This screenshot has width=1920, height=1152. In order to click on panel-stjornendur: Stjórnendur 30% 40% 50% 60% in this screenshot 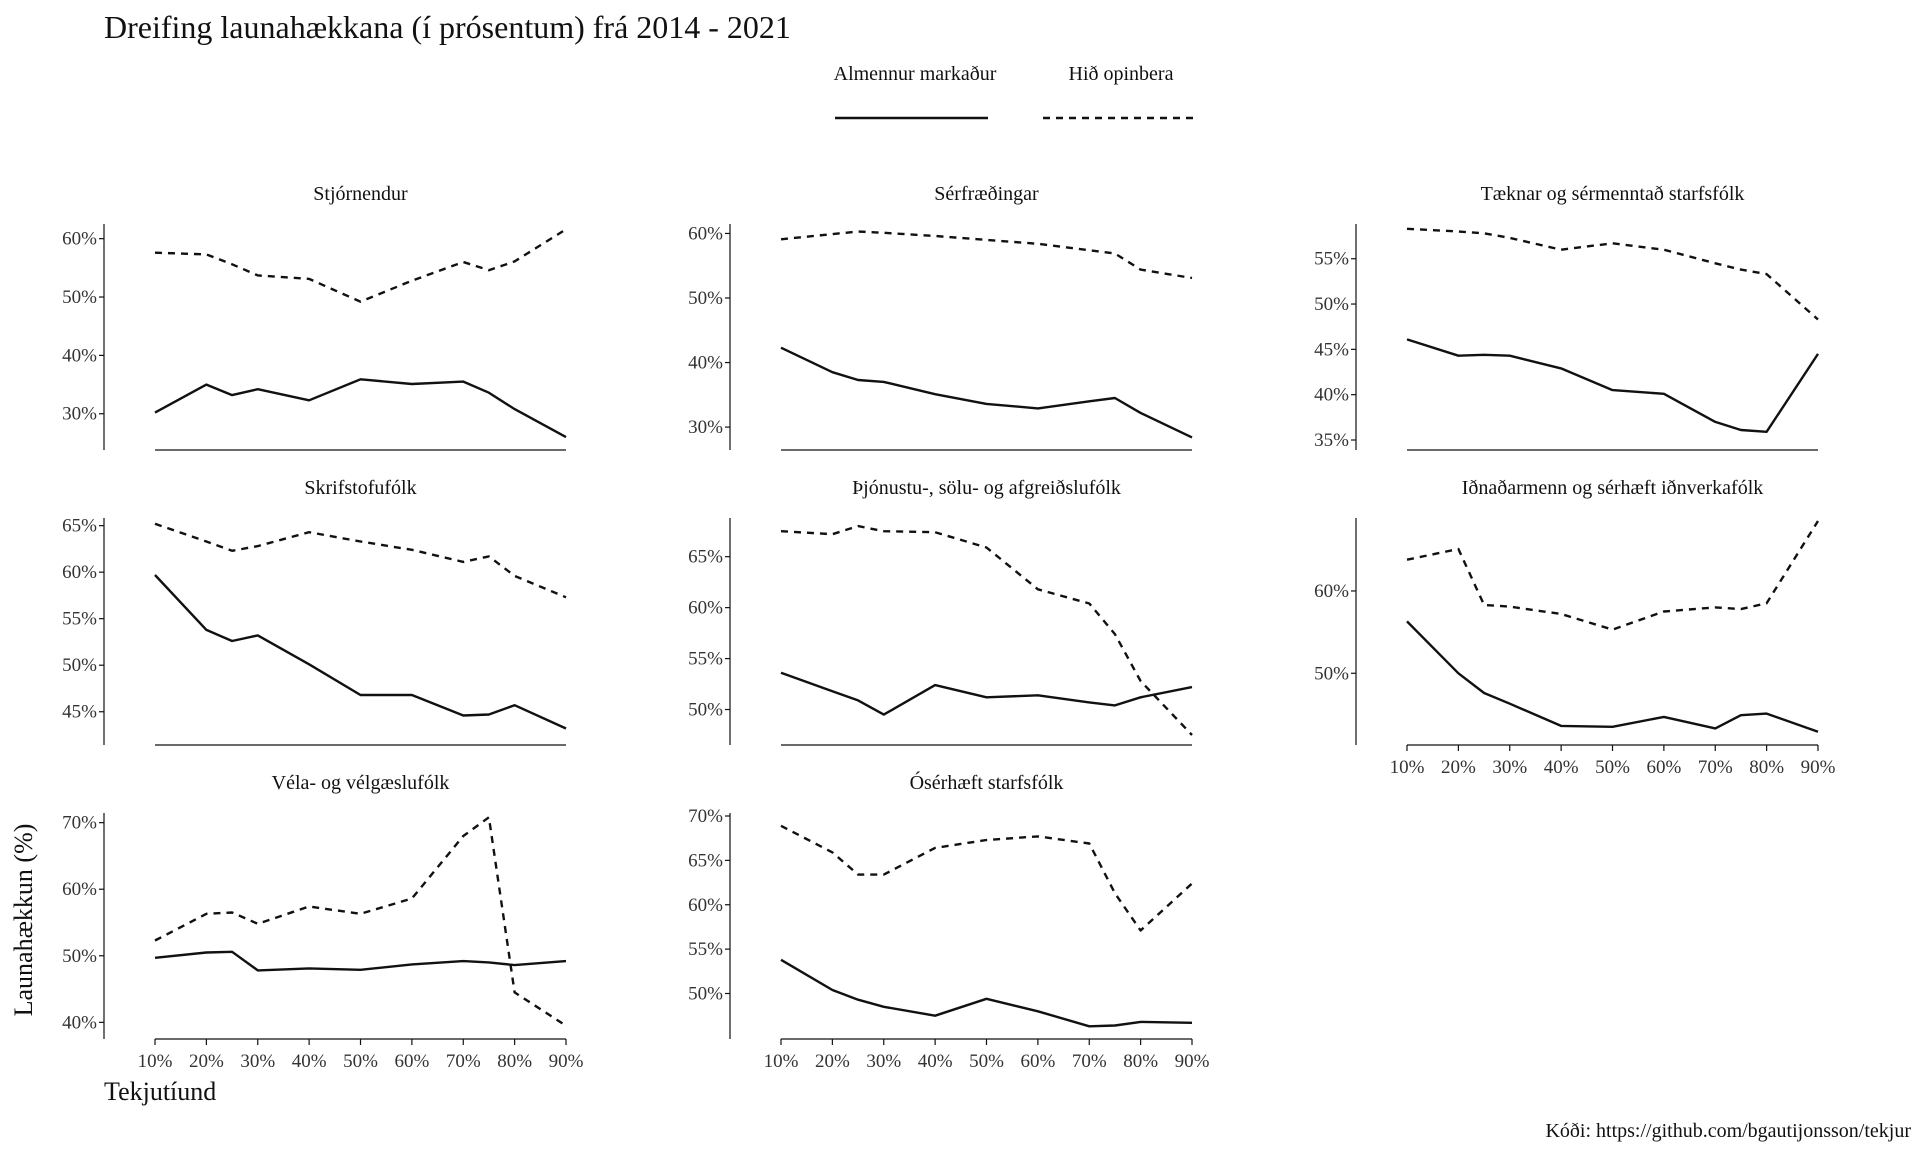, I will do `click(314, 317)`.